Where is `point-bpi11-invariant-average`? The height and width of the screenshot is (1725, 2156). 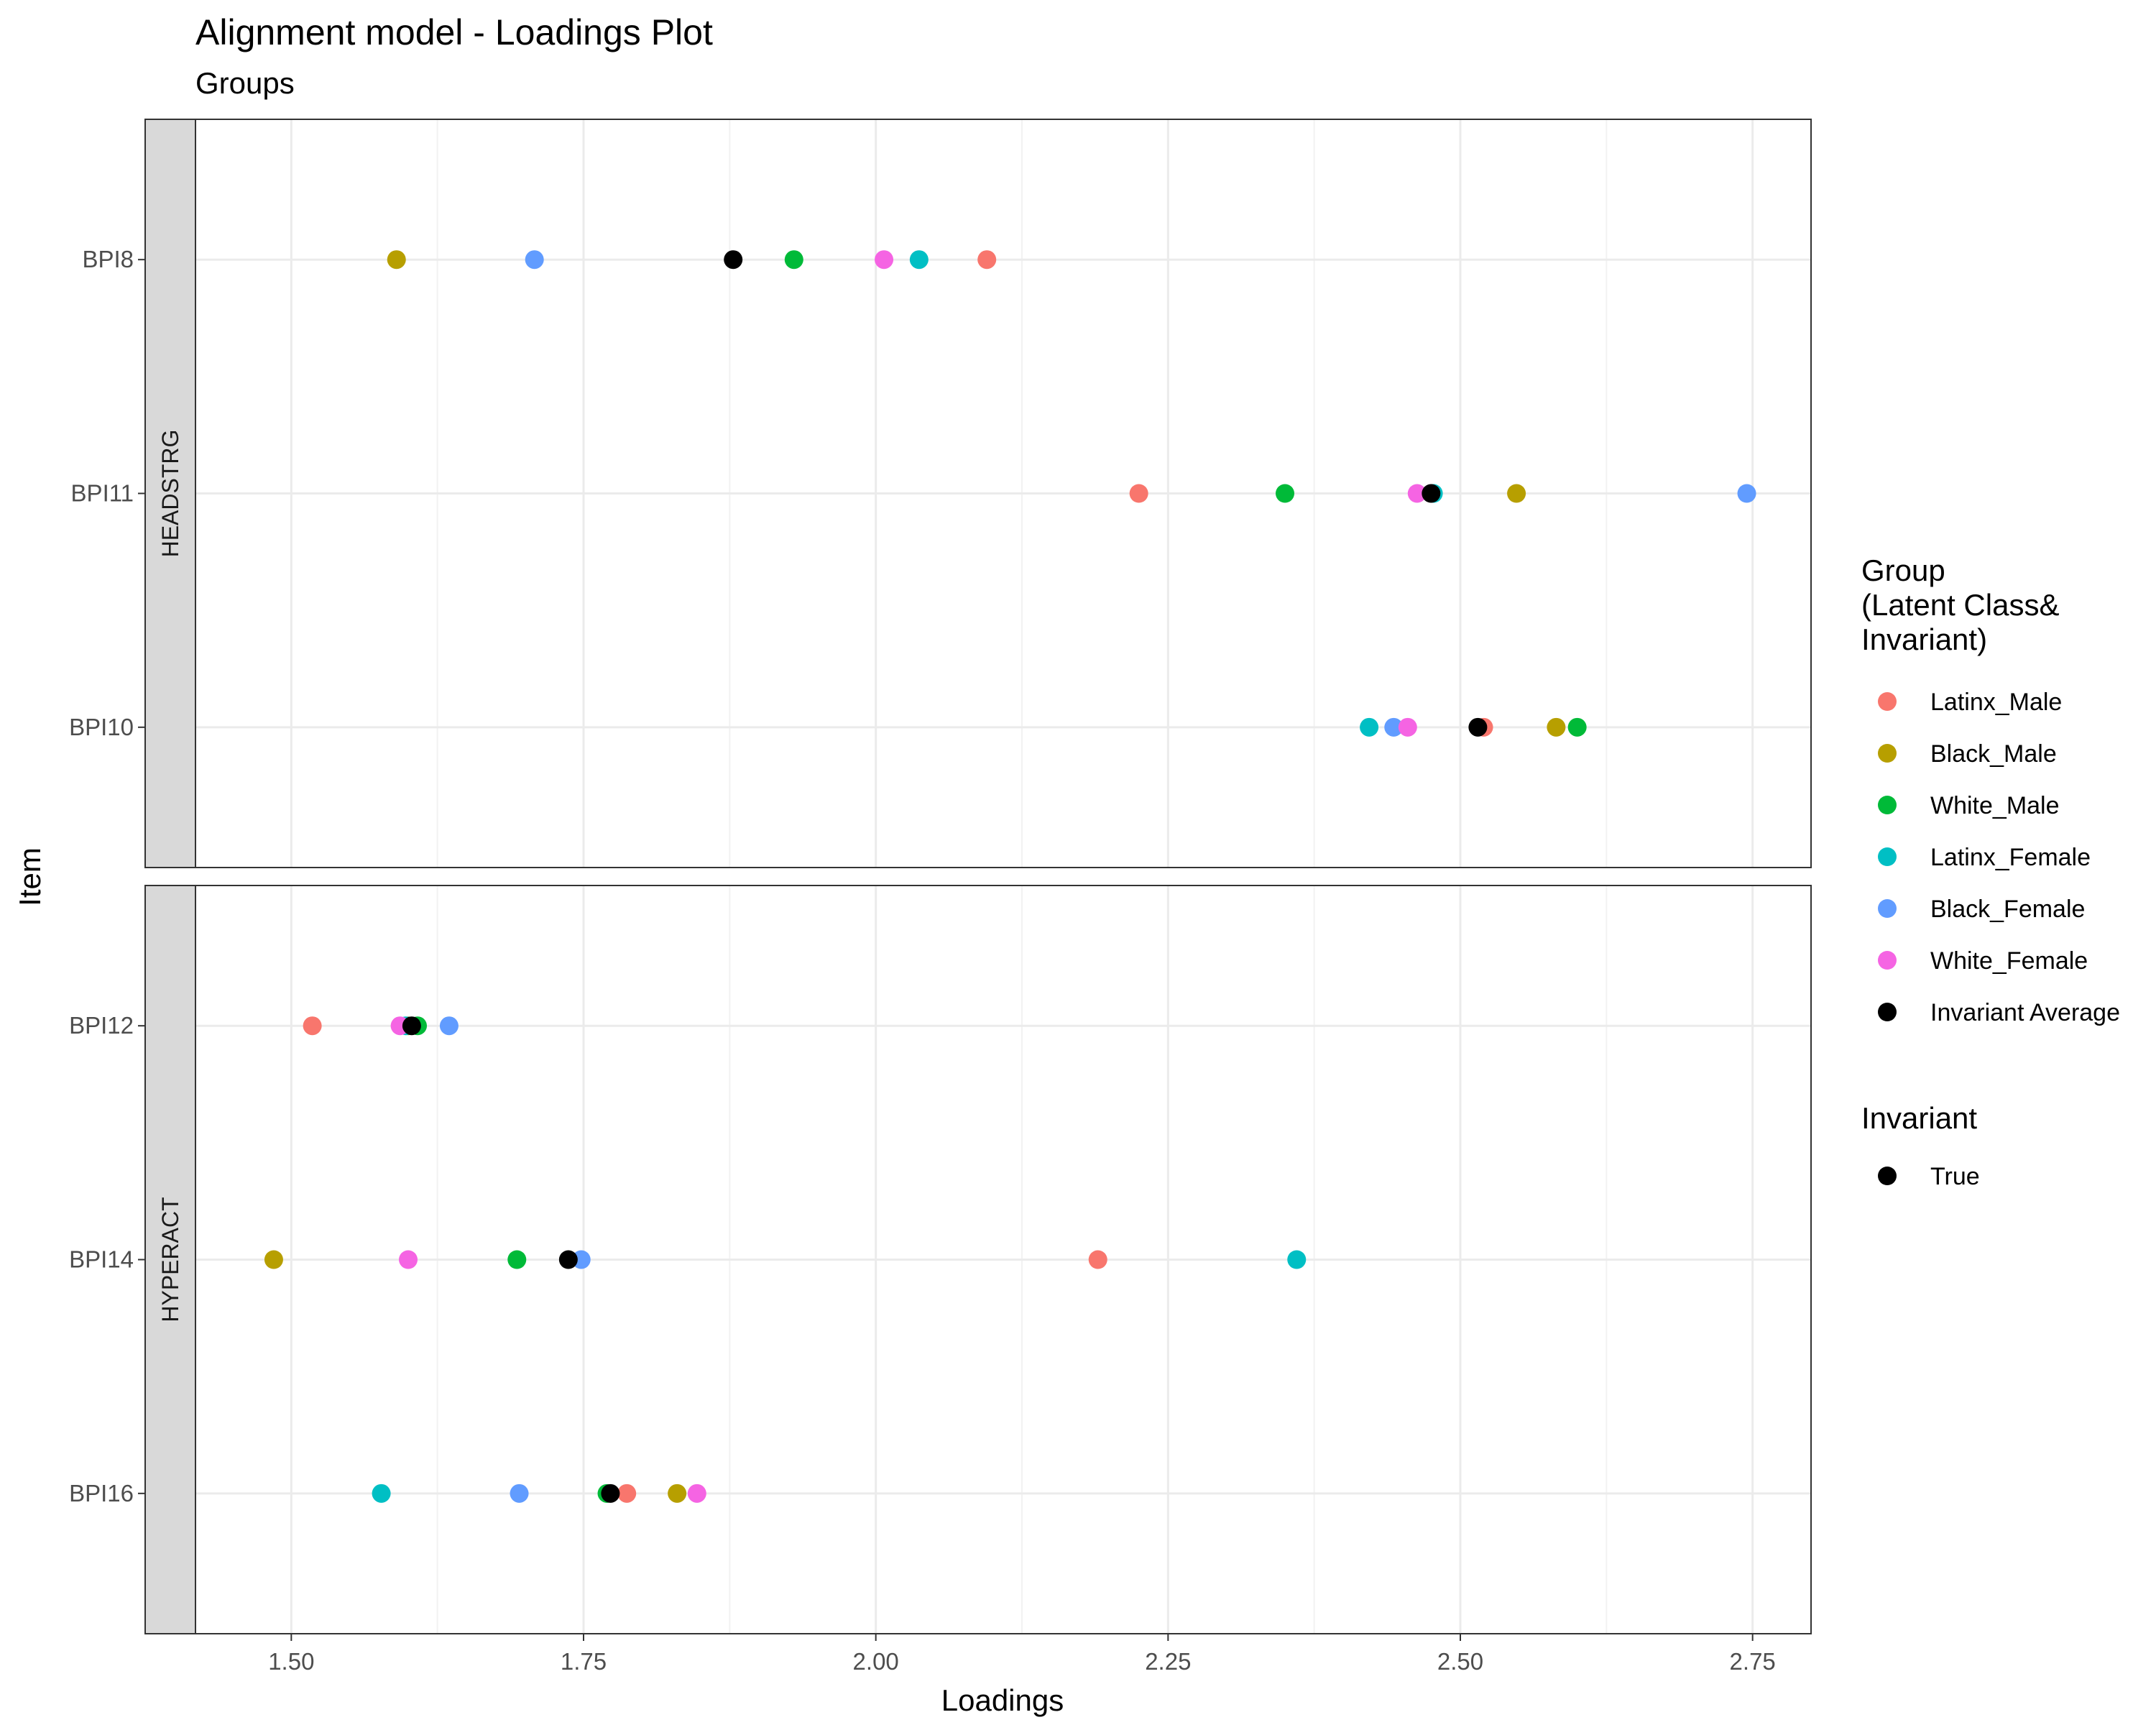 point-bpi11-invariant-average is located at coordinates (1432, 493).